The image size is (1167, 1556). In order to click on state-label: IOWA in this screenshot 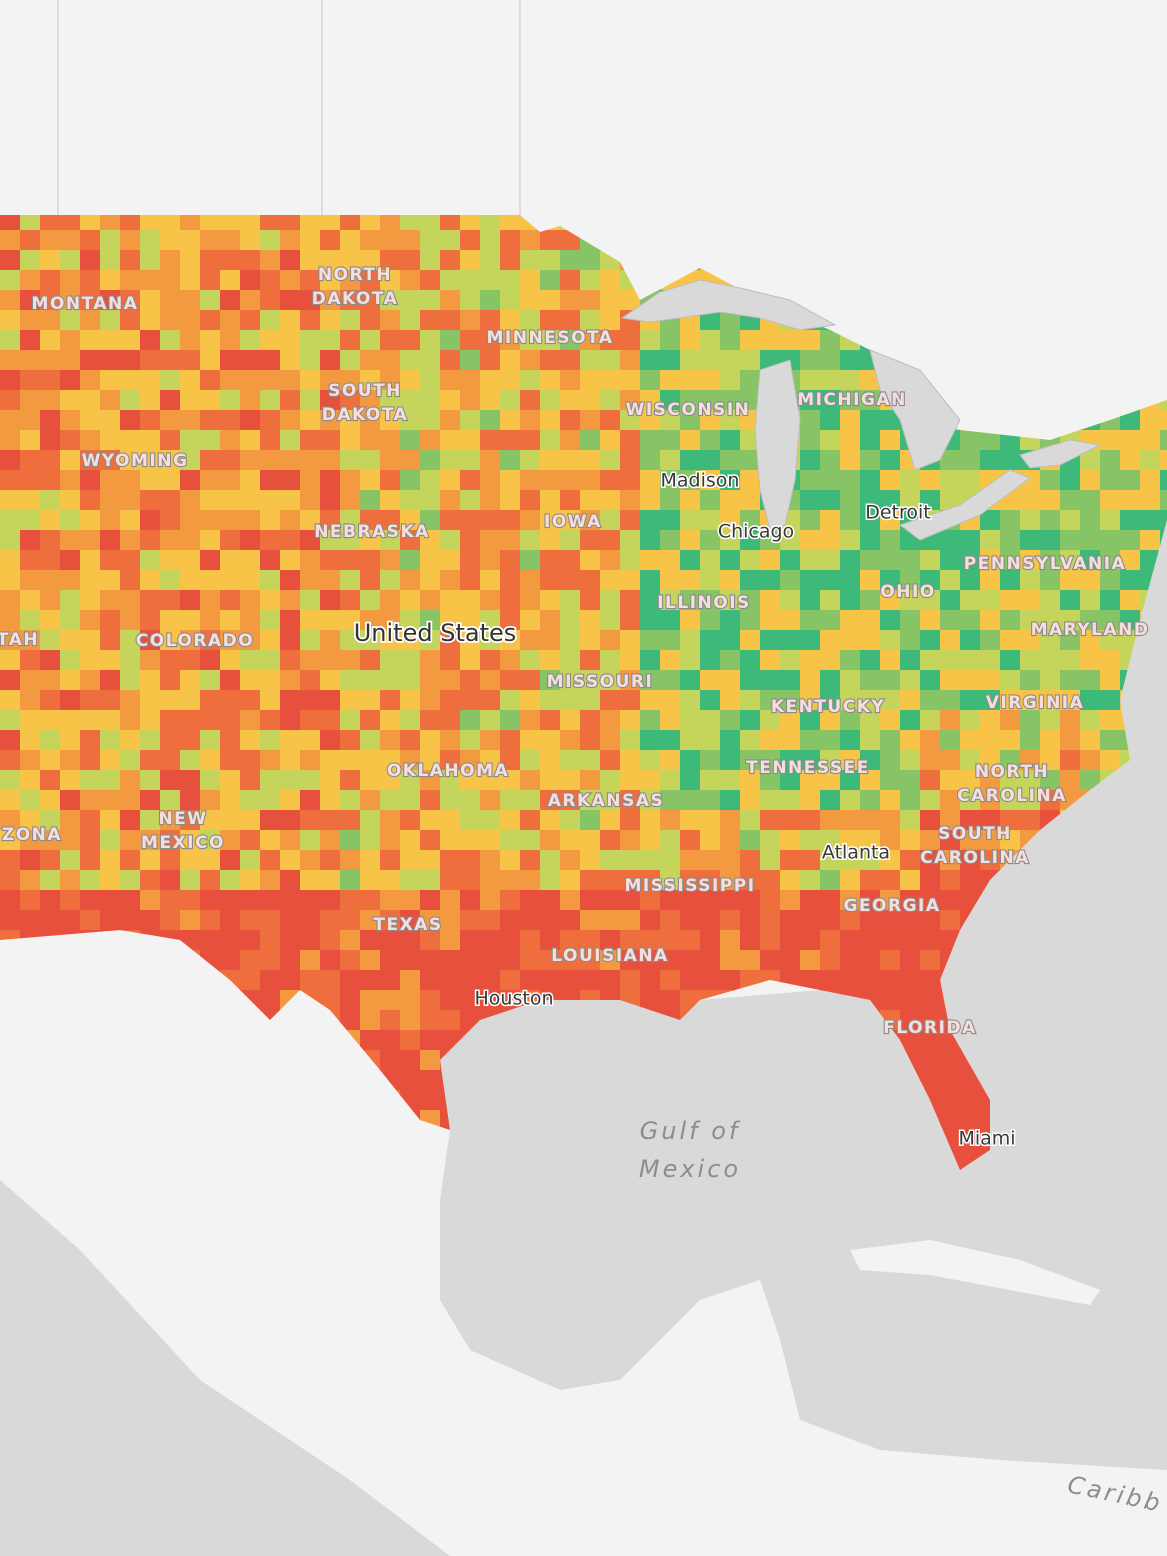, I will do `click(573, 522)`.